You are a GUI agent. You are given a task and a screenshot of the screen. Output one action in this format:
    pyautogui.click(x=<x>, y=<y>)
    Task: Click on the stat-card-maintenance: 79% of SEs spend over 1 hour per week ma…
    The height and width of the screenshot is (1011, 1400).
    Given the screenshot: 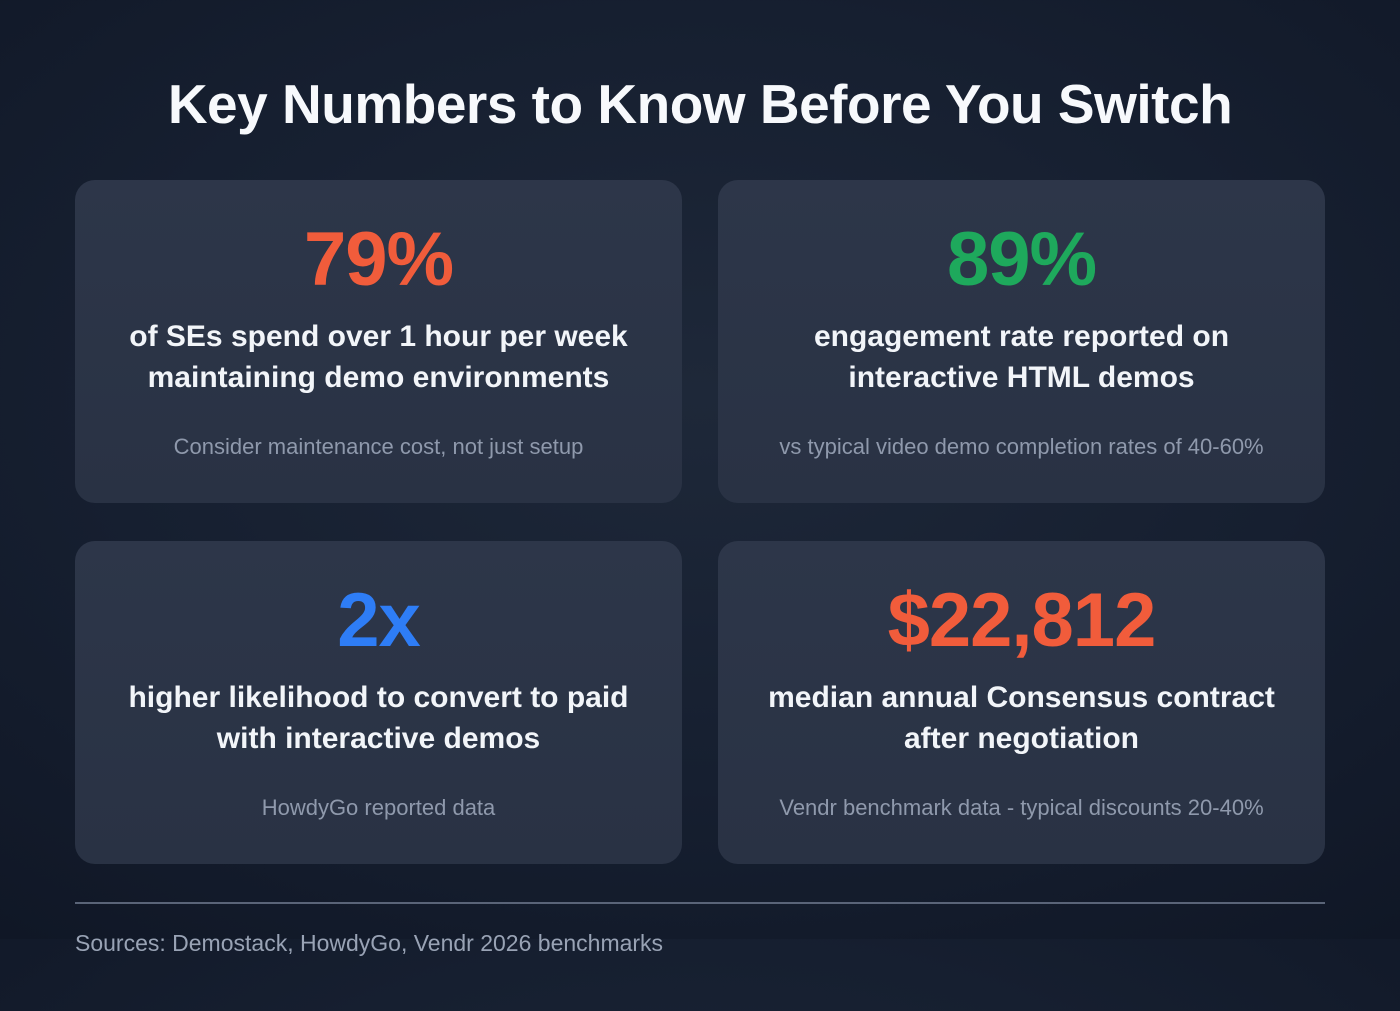 What is the action you would take?
    pyautogui.click(x=378, y=342)
    